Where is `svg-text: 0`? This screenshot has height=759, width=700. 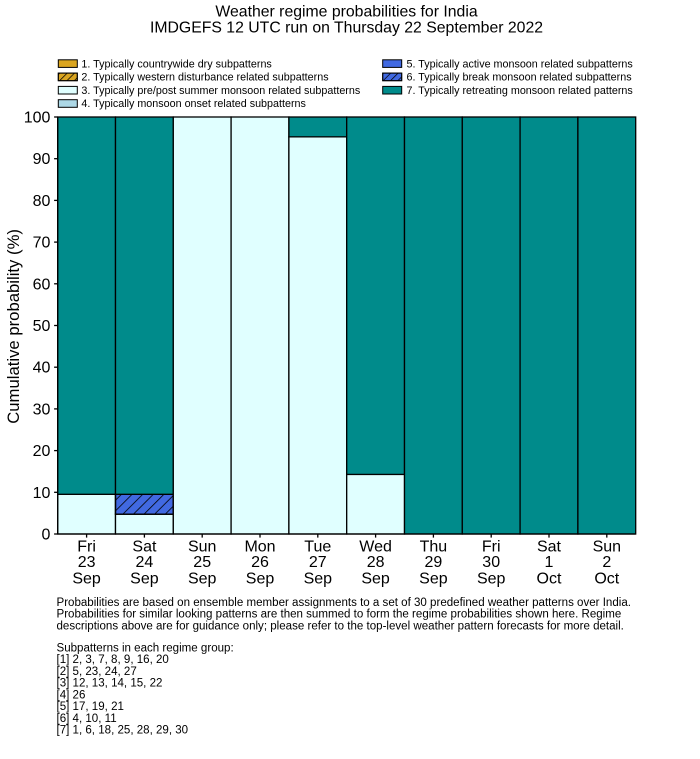 svg-text: 0 is located at coordinates (45, 535).